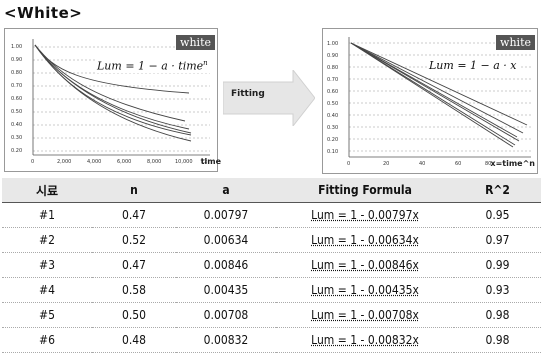  I want to click on cell-a: 0.00435, so click(226, 290).